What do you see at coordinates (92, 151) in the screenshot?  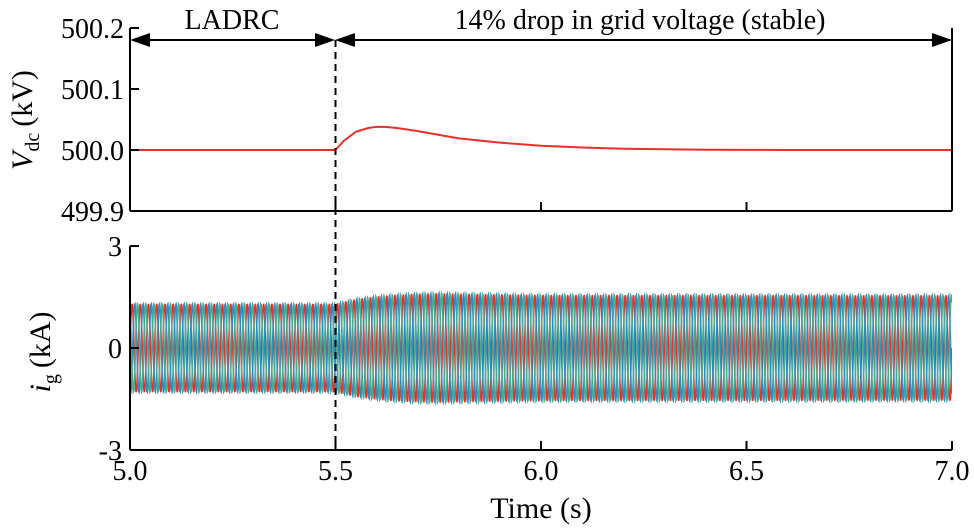 I see `vdc-ytick-label: 500.0` at bounding box center [92, 151].